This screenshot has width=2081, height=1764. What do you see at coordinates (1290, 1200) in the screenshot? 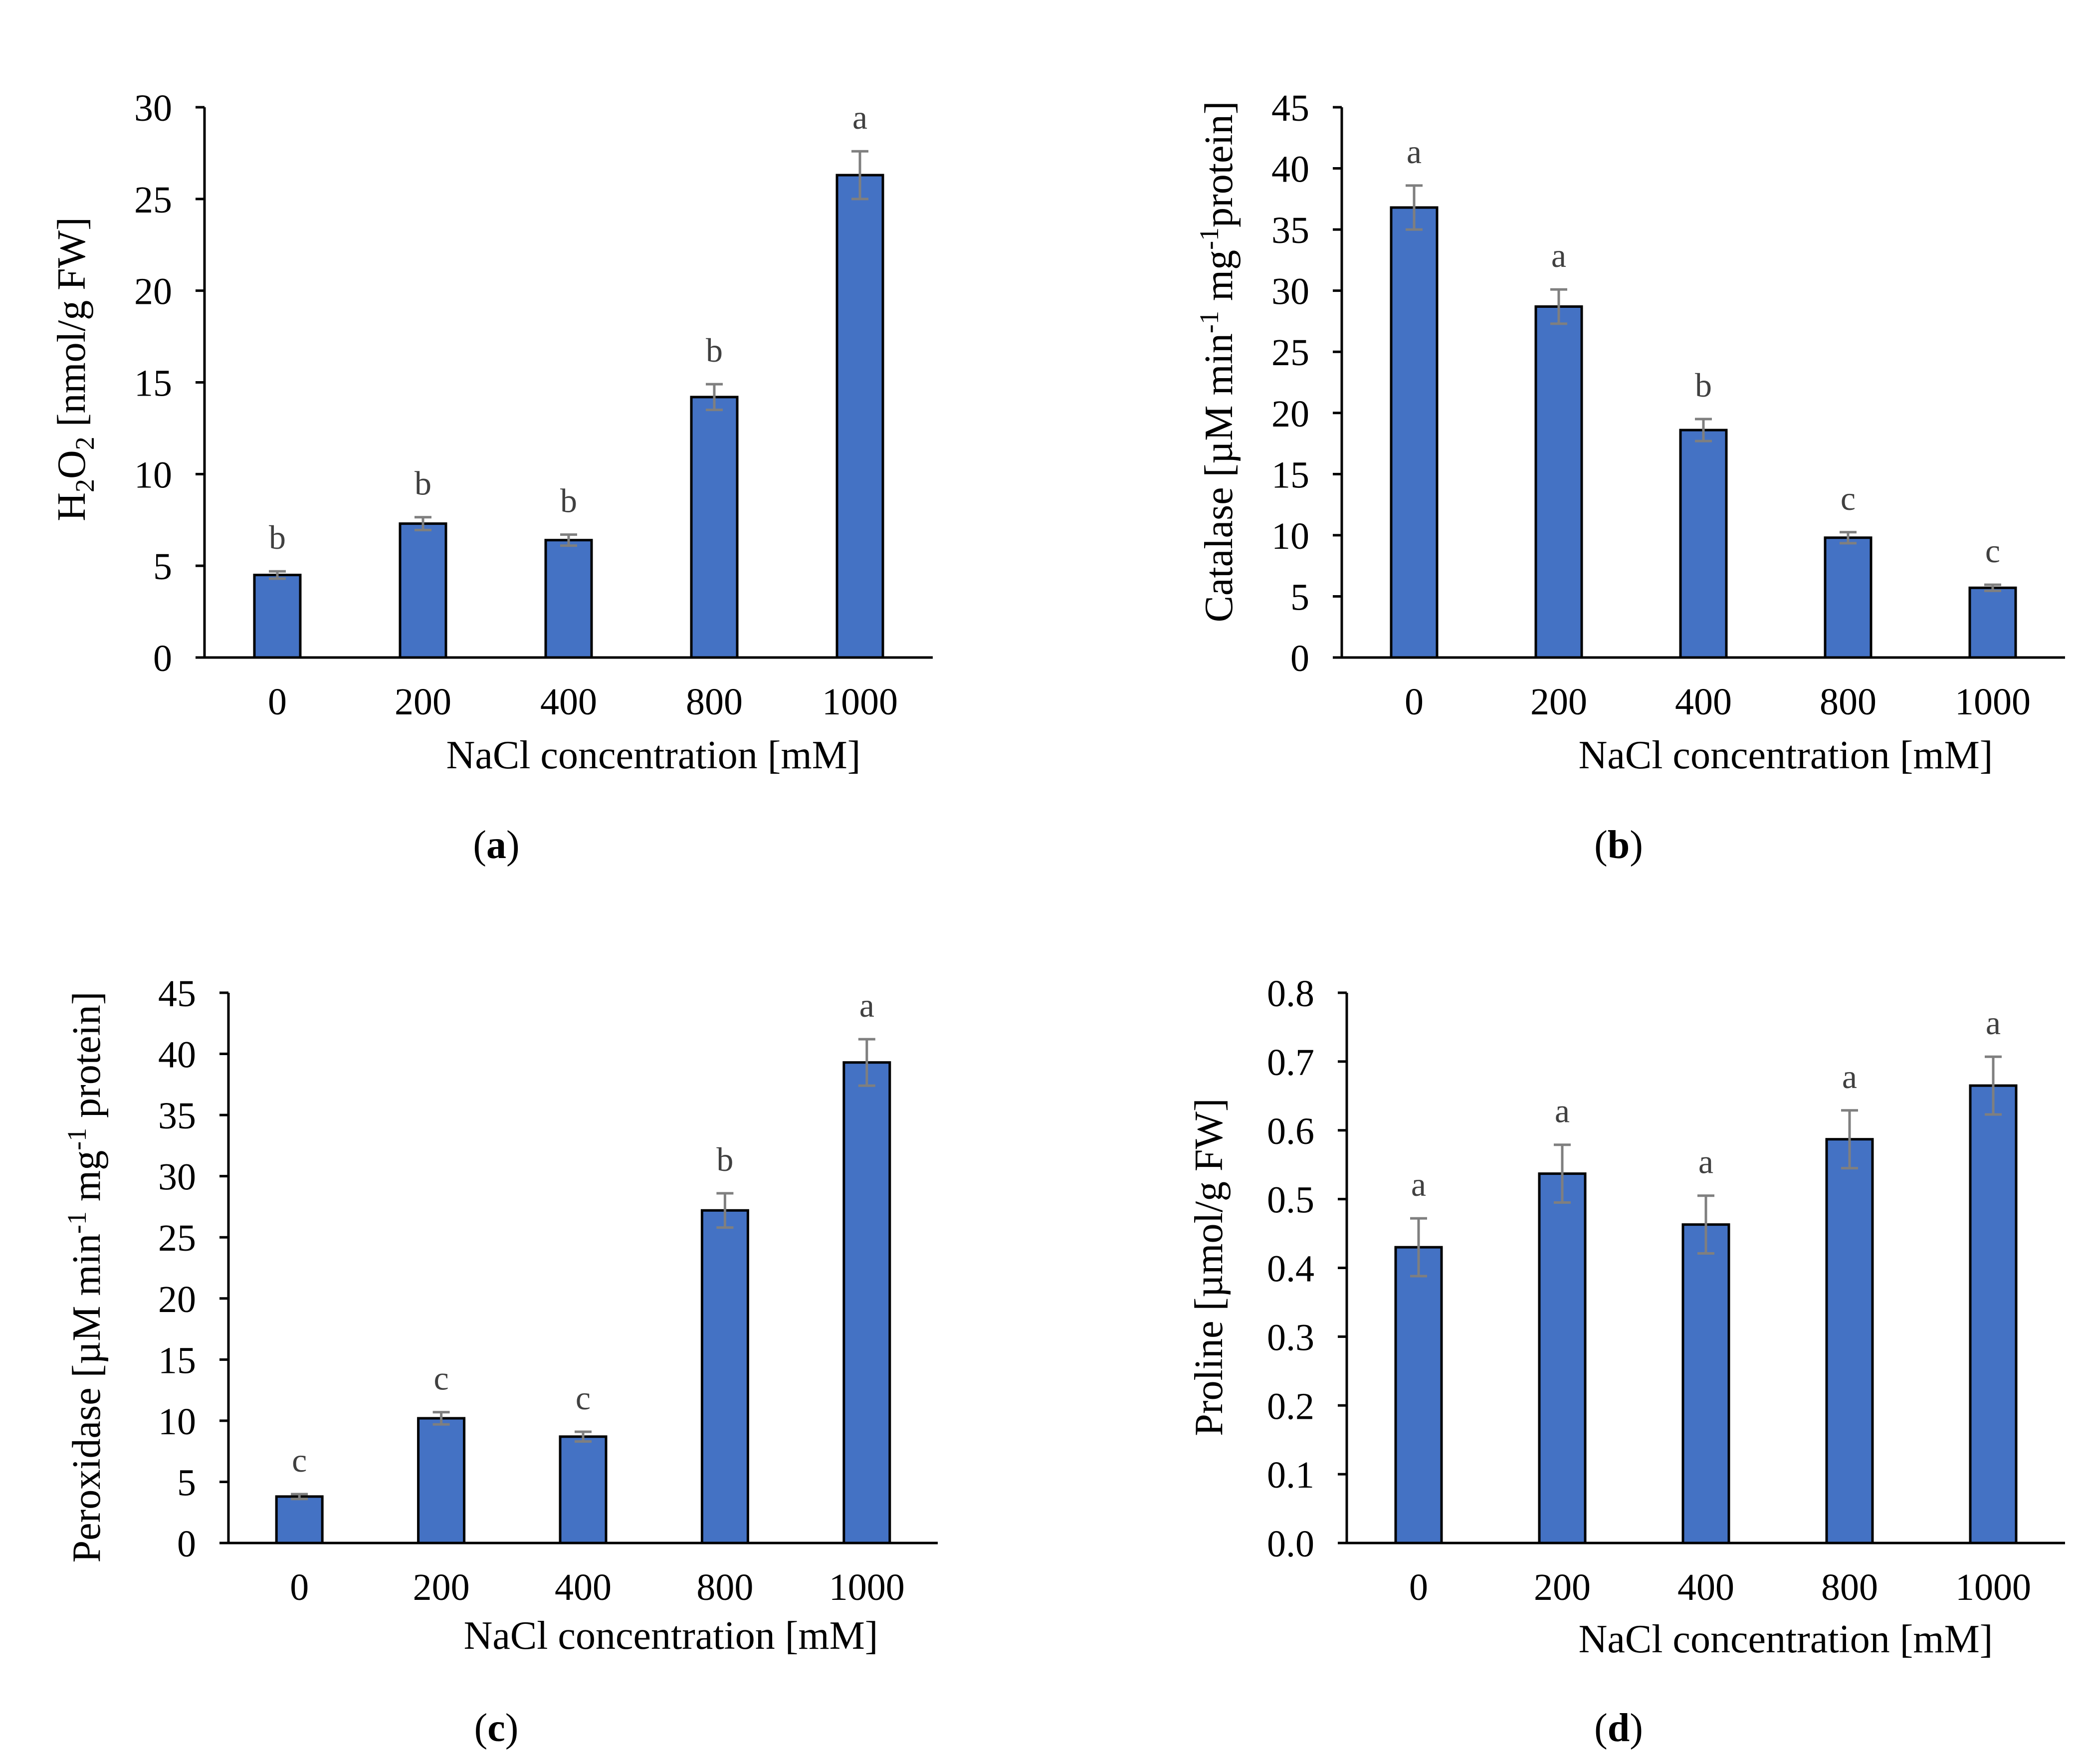
I see `panel-d-y-tick-label: 0.5` at bounding box center [1290, 1200].